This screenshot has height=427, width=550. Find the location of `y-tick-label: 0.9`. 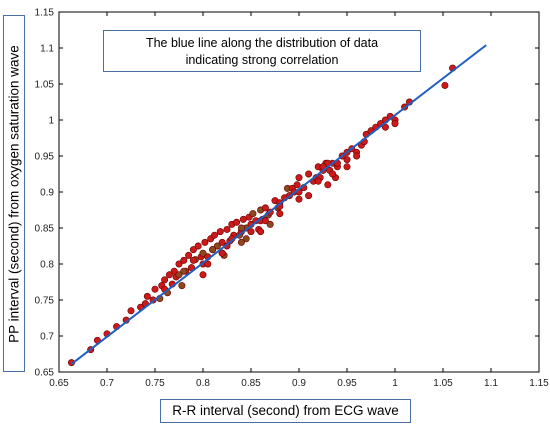

y-tick-label: 0.9 is located at coordinates (47, 193).